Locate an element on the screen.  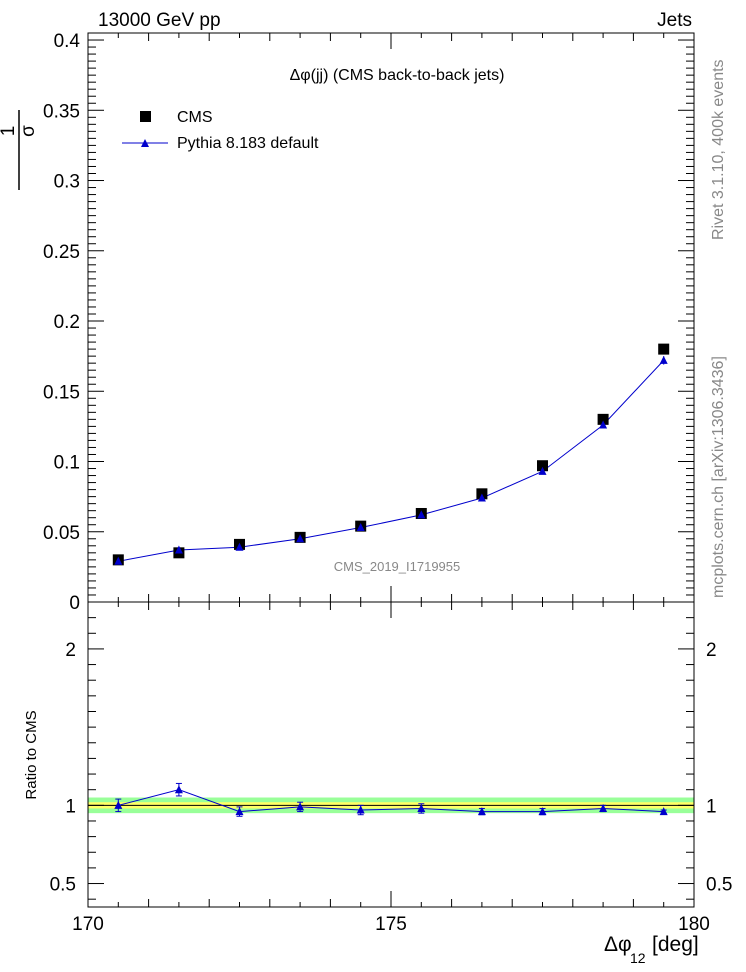
x-tick-label: 180 is located at coordinates (694, 924).